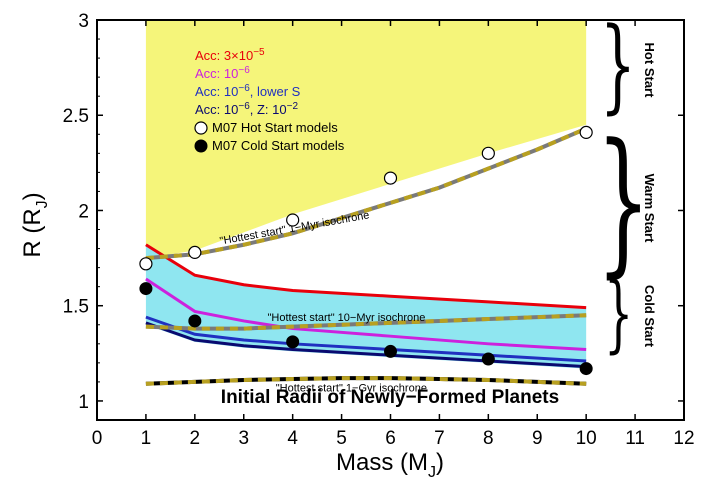  I want to click on y-tick-label: 1.5, so click(76, 307).